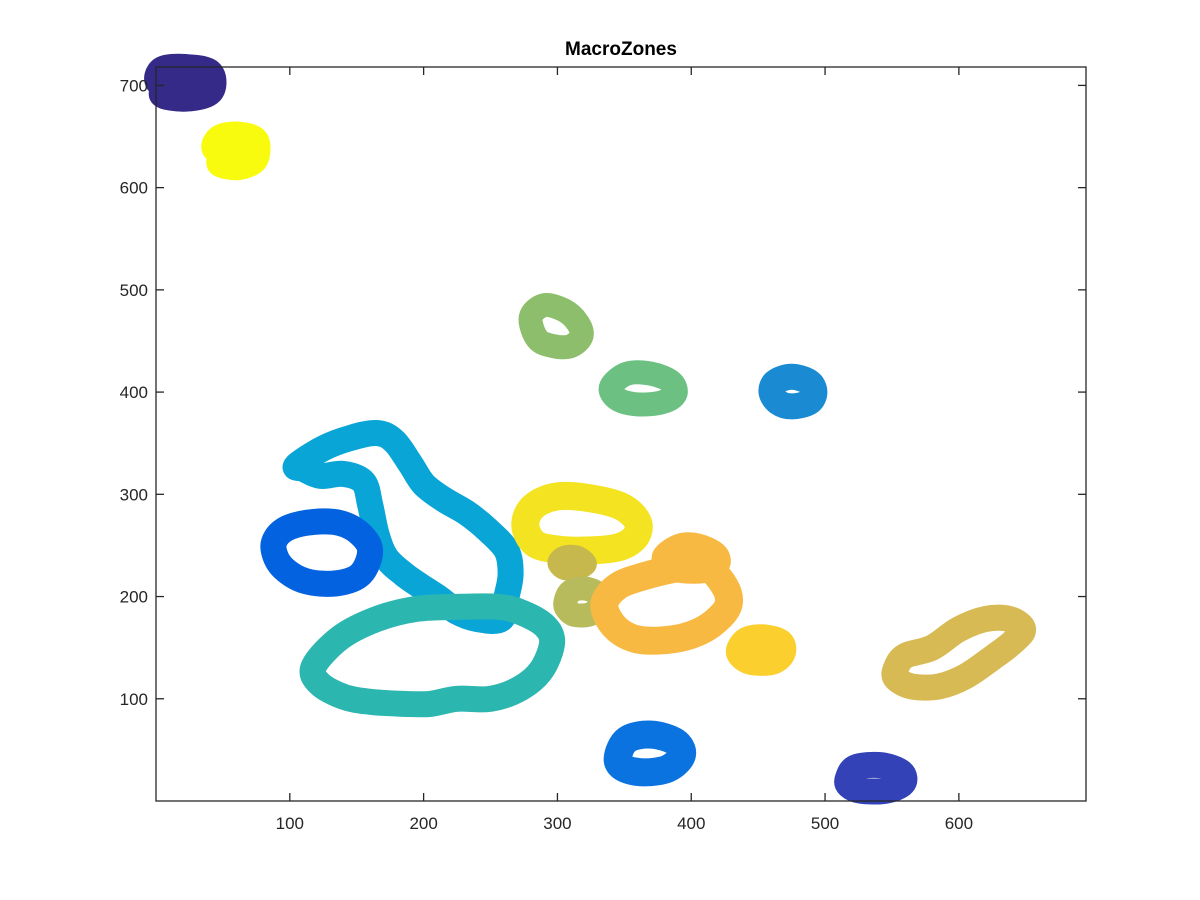  I want to click on x-tick-label: 500, so click(825, 823).